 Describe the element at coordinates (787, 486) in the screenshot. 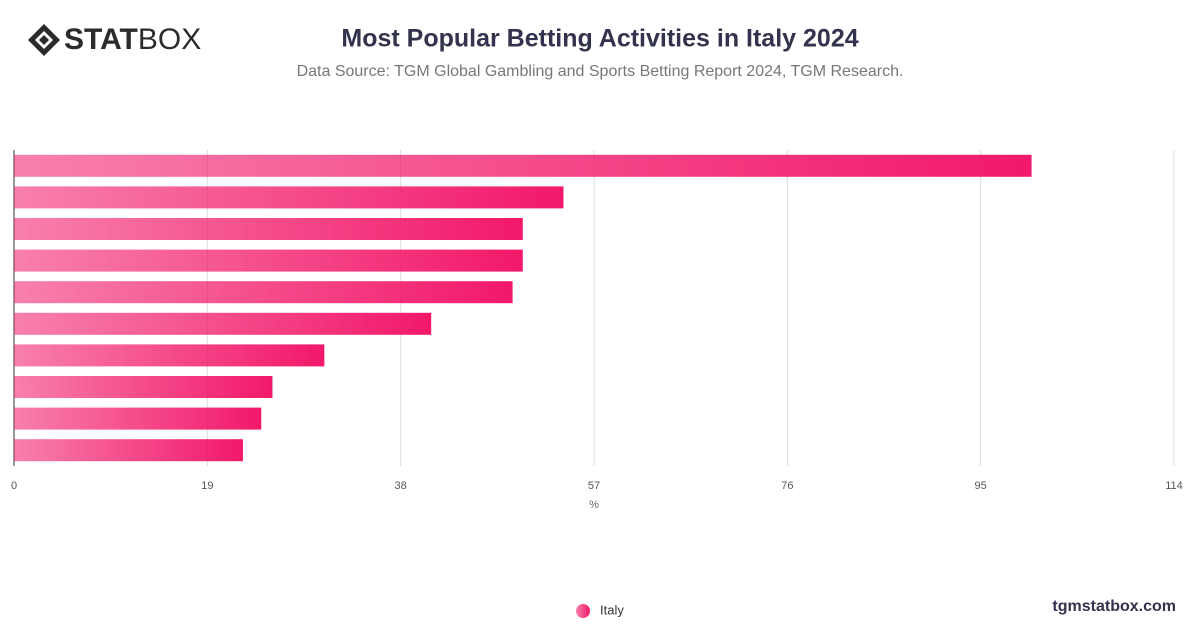

I see `x-tick-label: 76` at that location.